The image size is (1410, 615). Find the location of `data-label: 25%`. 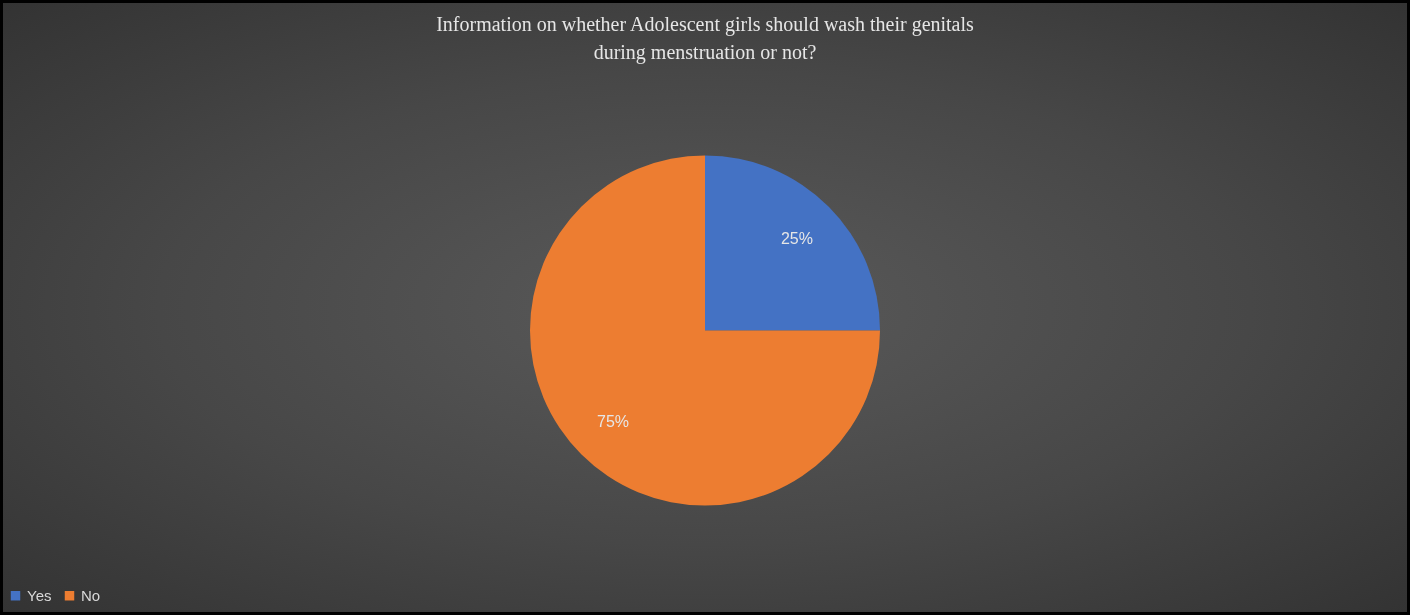

data-label: 25% is located at coordinates (796, 238).